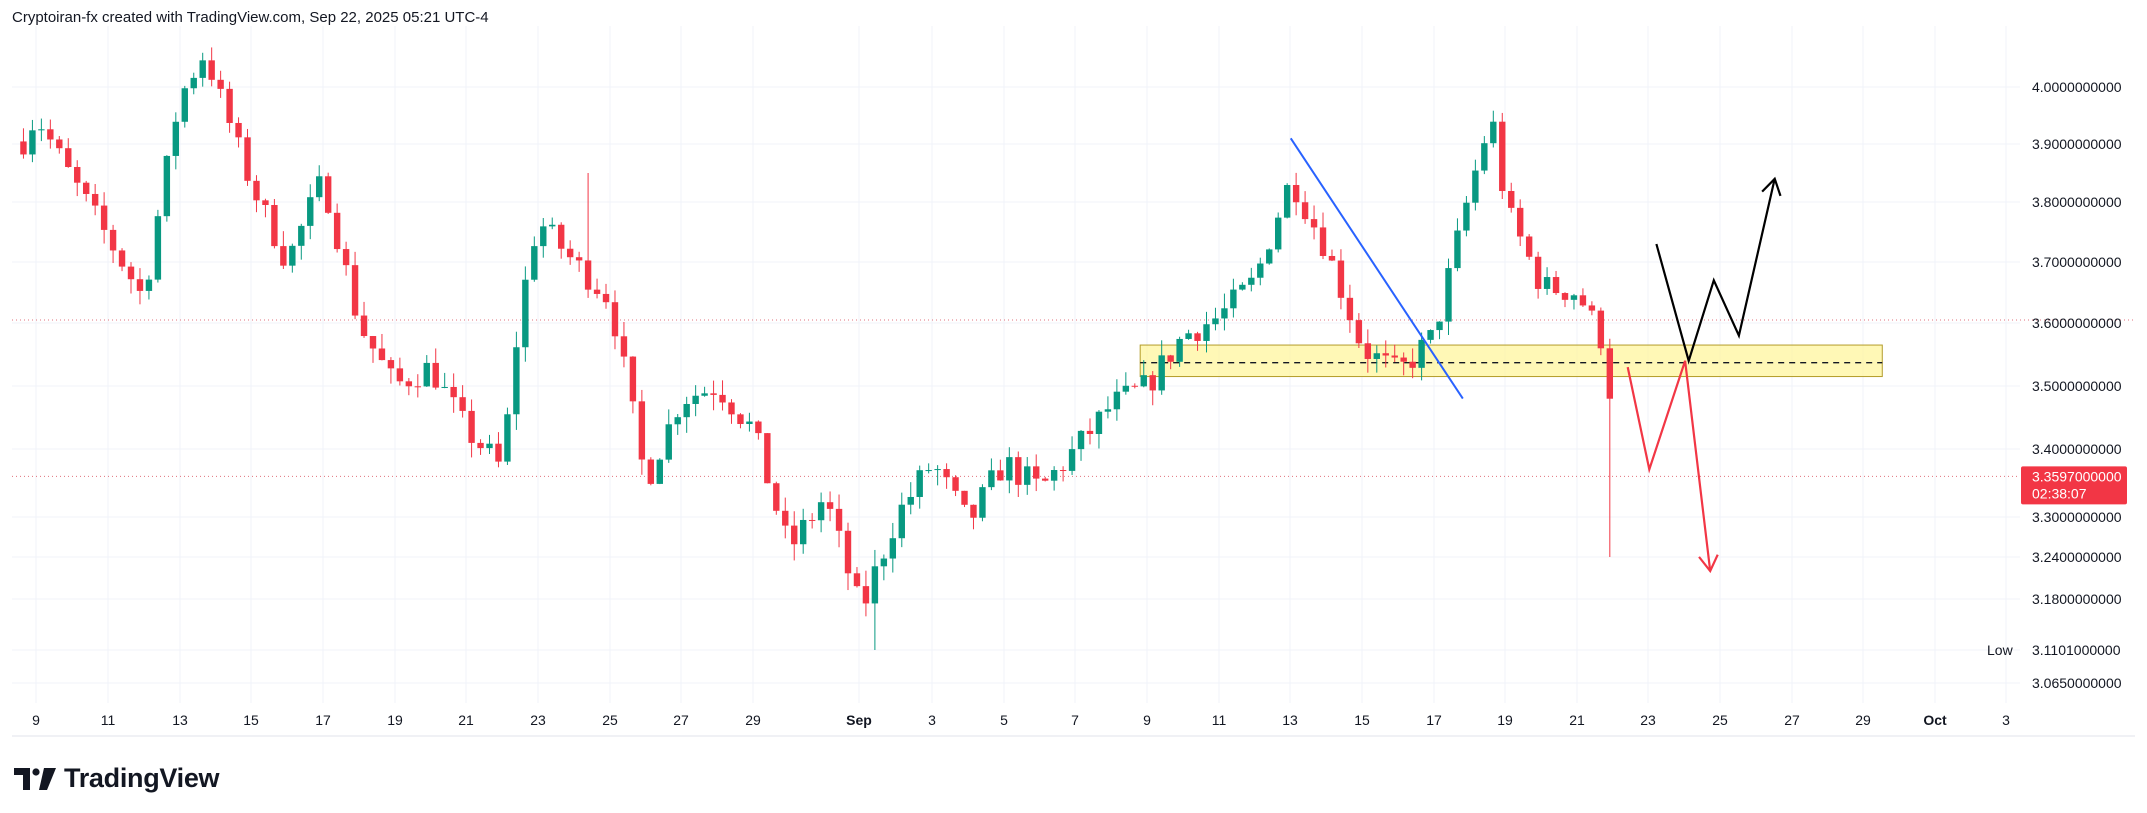  What do you see at coordinates (681, 720) in the screenshot?
I see `date-tick-label: 27` at bounding box center [681, 720].